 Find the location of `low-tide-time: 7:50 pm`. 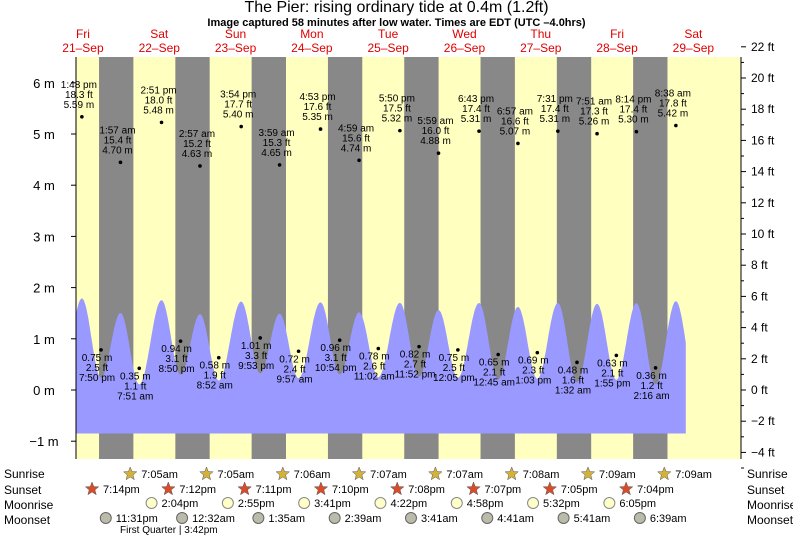

low-tide-time: 7:50 pm is located at coordinates (97, 378).